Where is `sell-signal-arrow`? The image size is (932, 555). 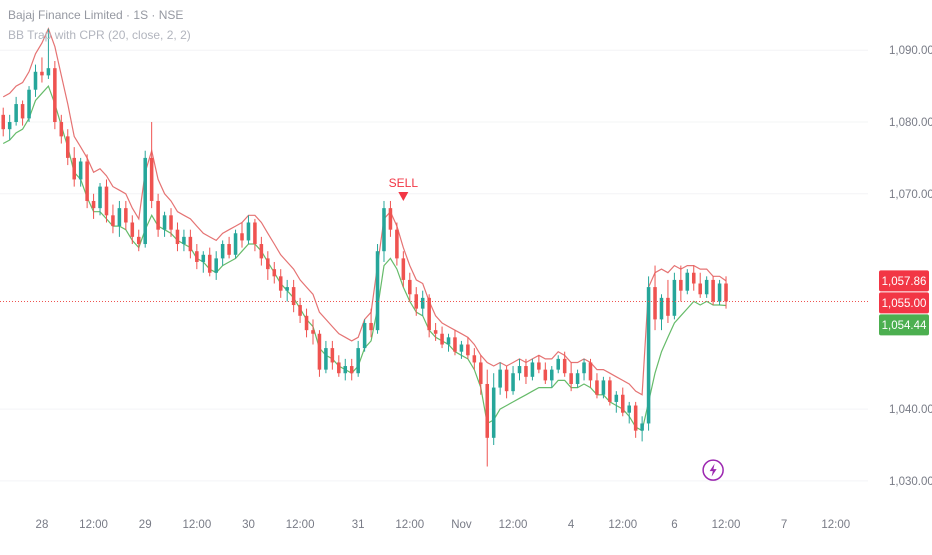
sell-signal-arrow is located at coordinates (403, 196).